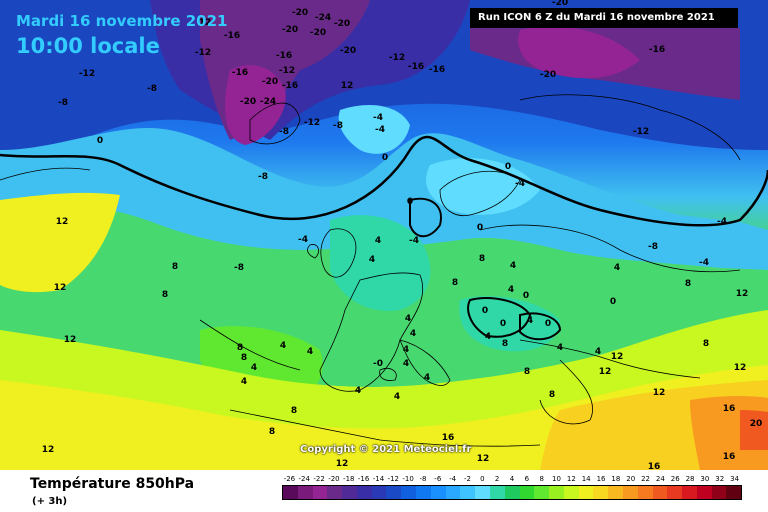 This screenshot has width=768, height=512. What do you see at coordinates (453, 479) in the screenshot?
I see `legend-tick-label: -4` at bounding box center [453, 479].